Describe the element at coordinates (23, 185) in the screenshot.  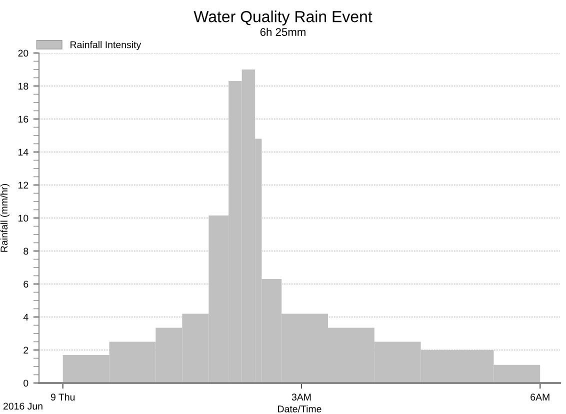
I see `y-tick-label: 12` at that location.